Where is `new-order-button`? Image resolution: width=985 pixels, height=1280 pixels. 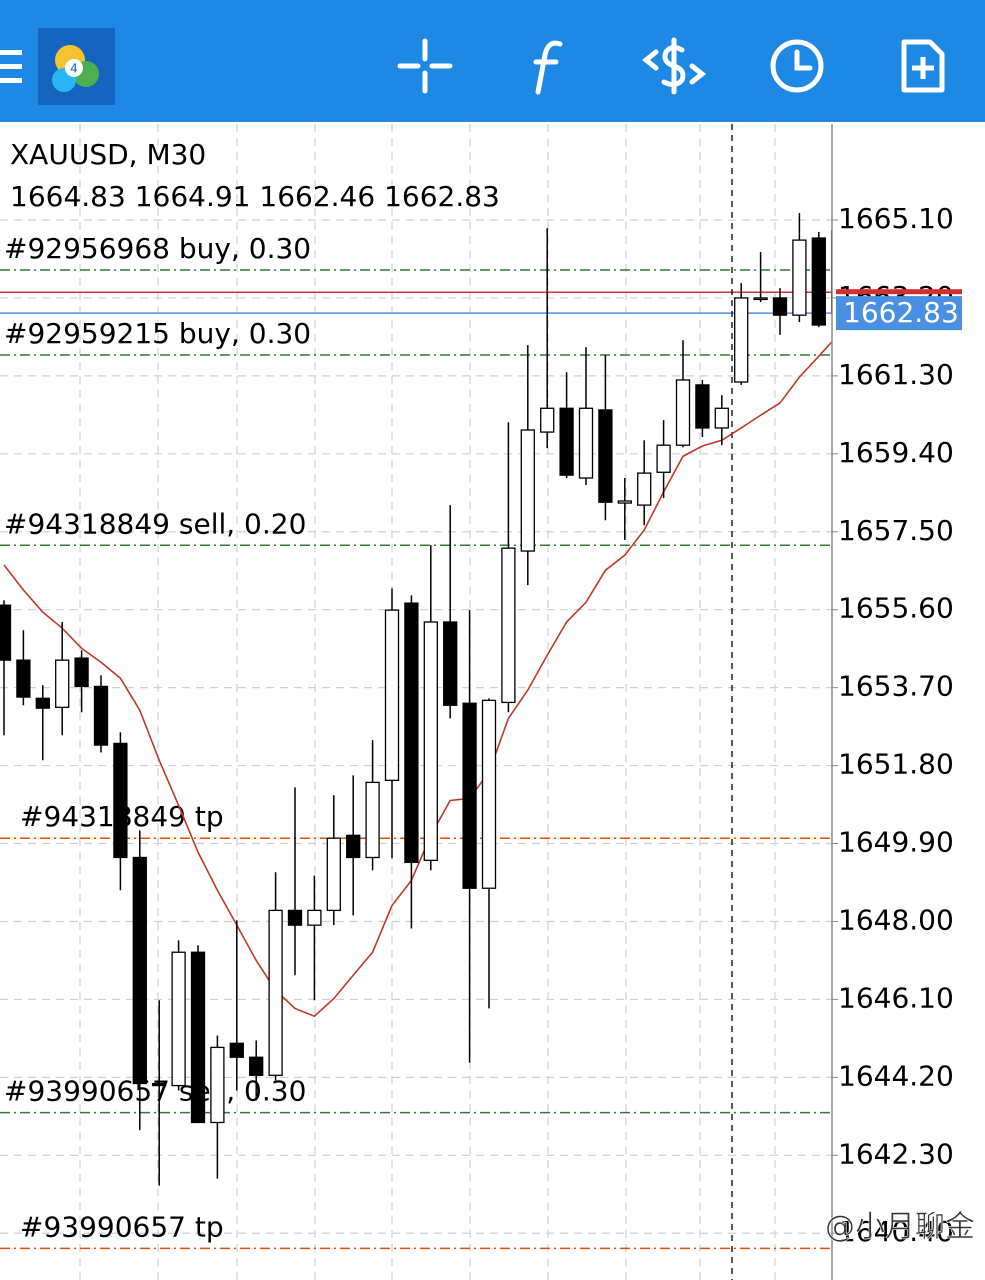 new-order-button is located at coordinates (923, 66).